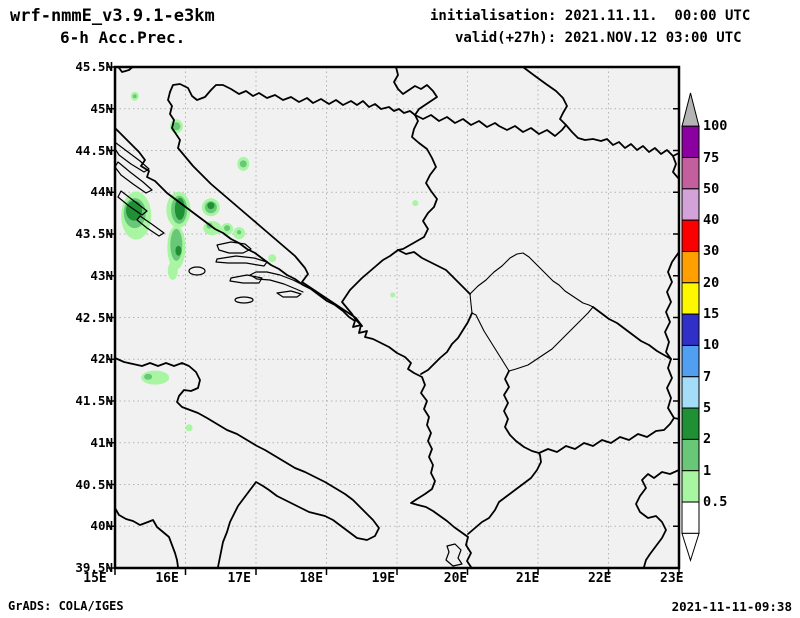 This screenshot has height=618, width=800. Describe the element at coordinates (711, 188) in the screenshot. I see `colorbar-level-label: 50` at that location.